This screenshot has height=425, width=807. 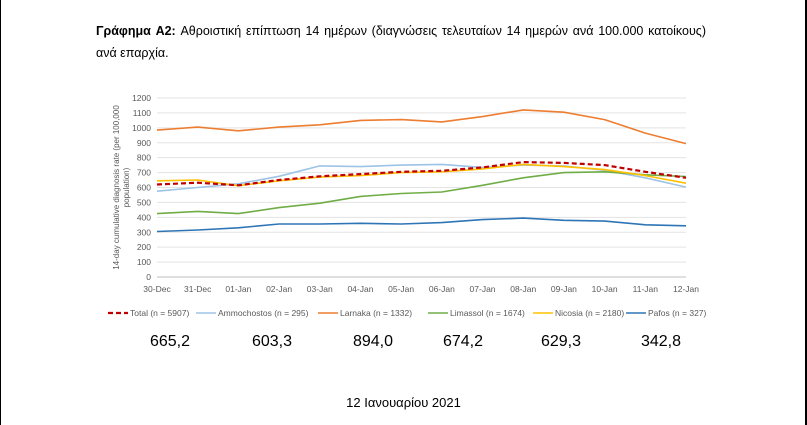 What do you see at coordinates (589, 313) in the screenshot?
I see `legend-entry: Nicosia (n = 2180)` at bounding box center [589, 313].